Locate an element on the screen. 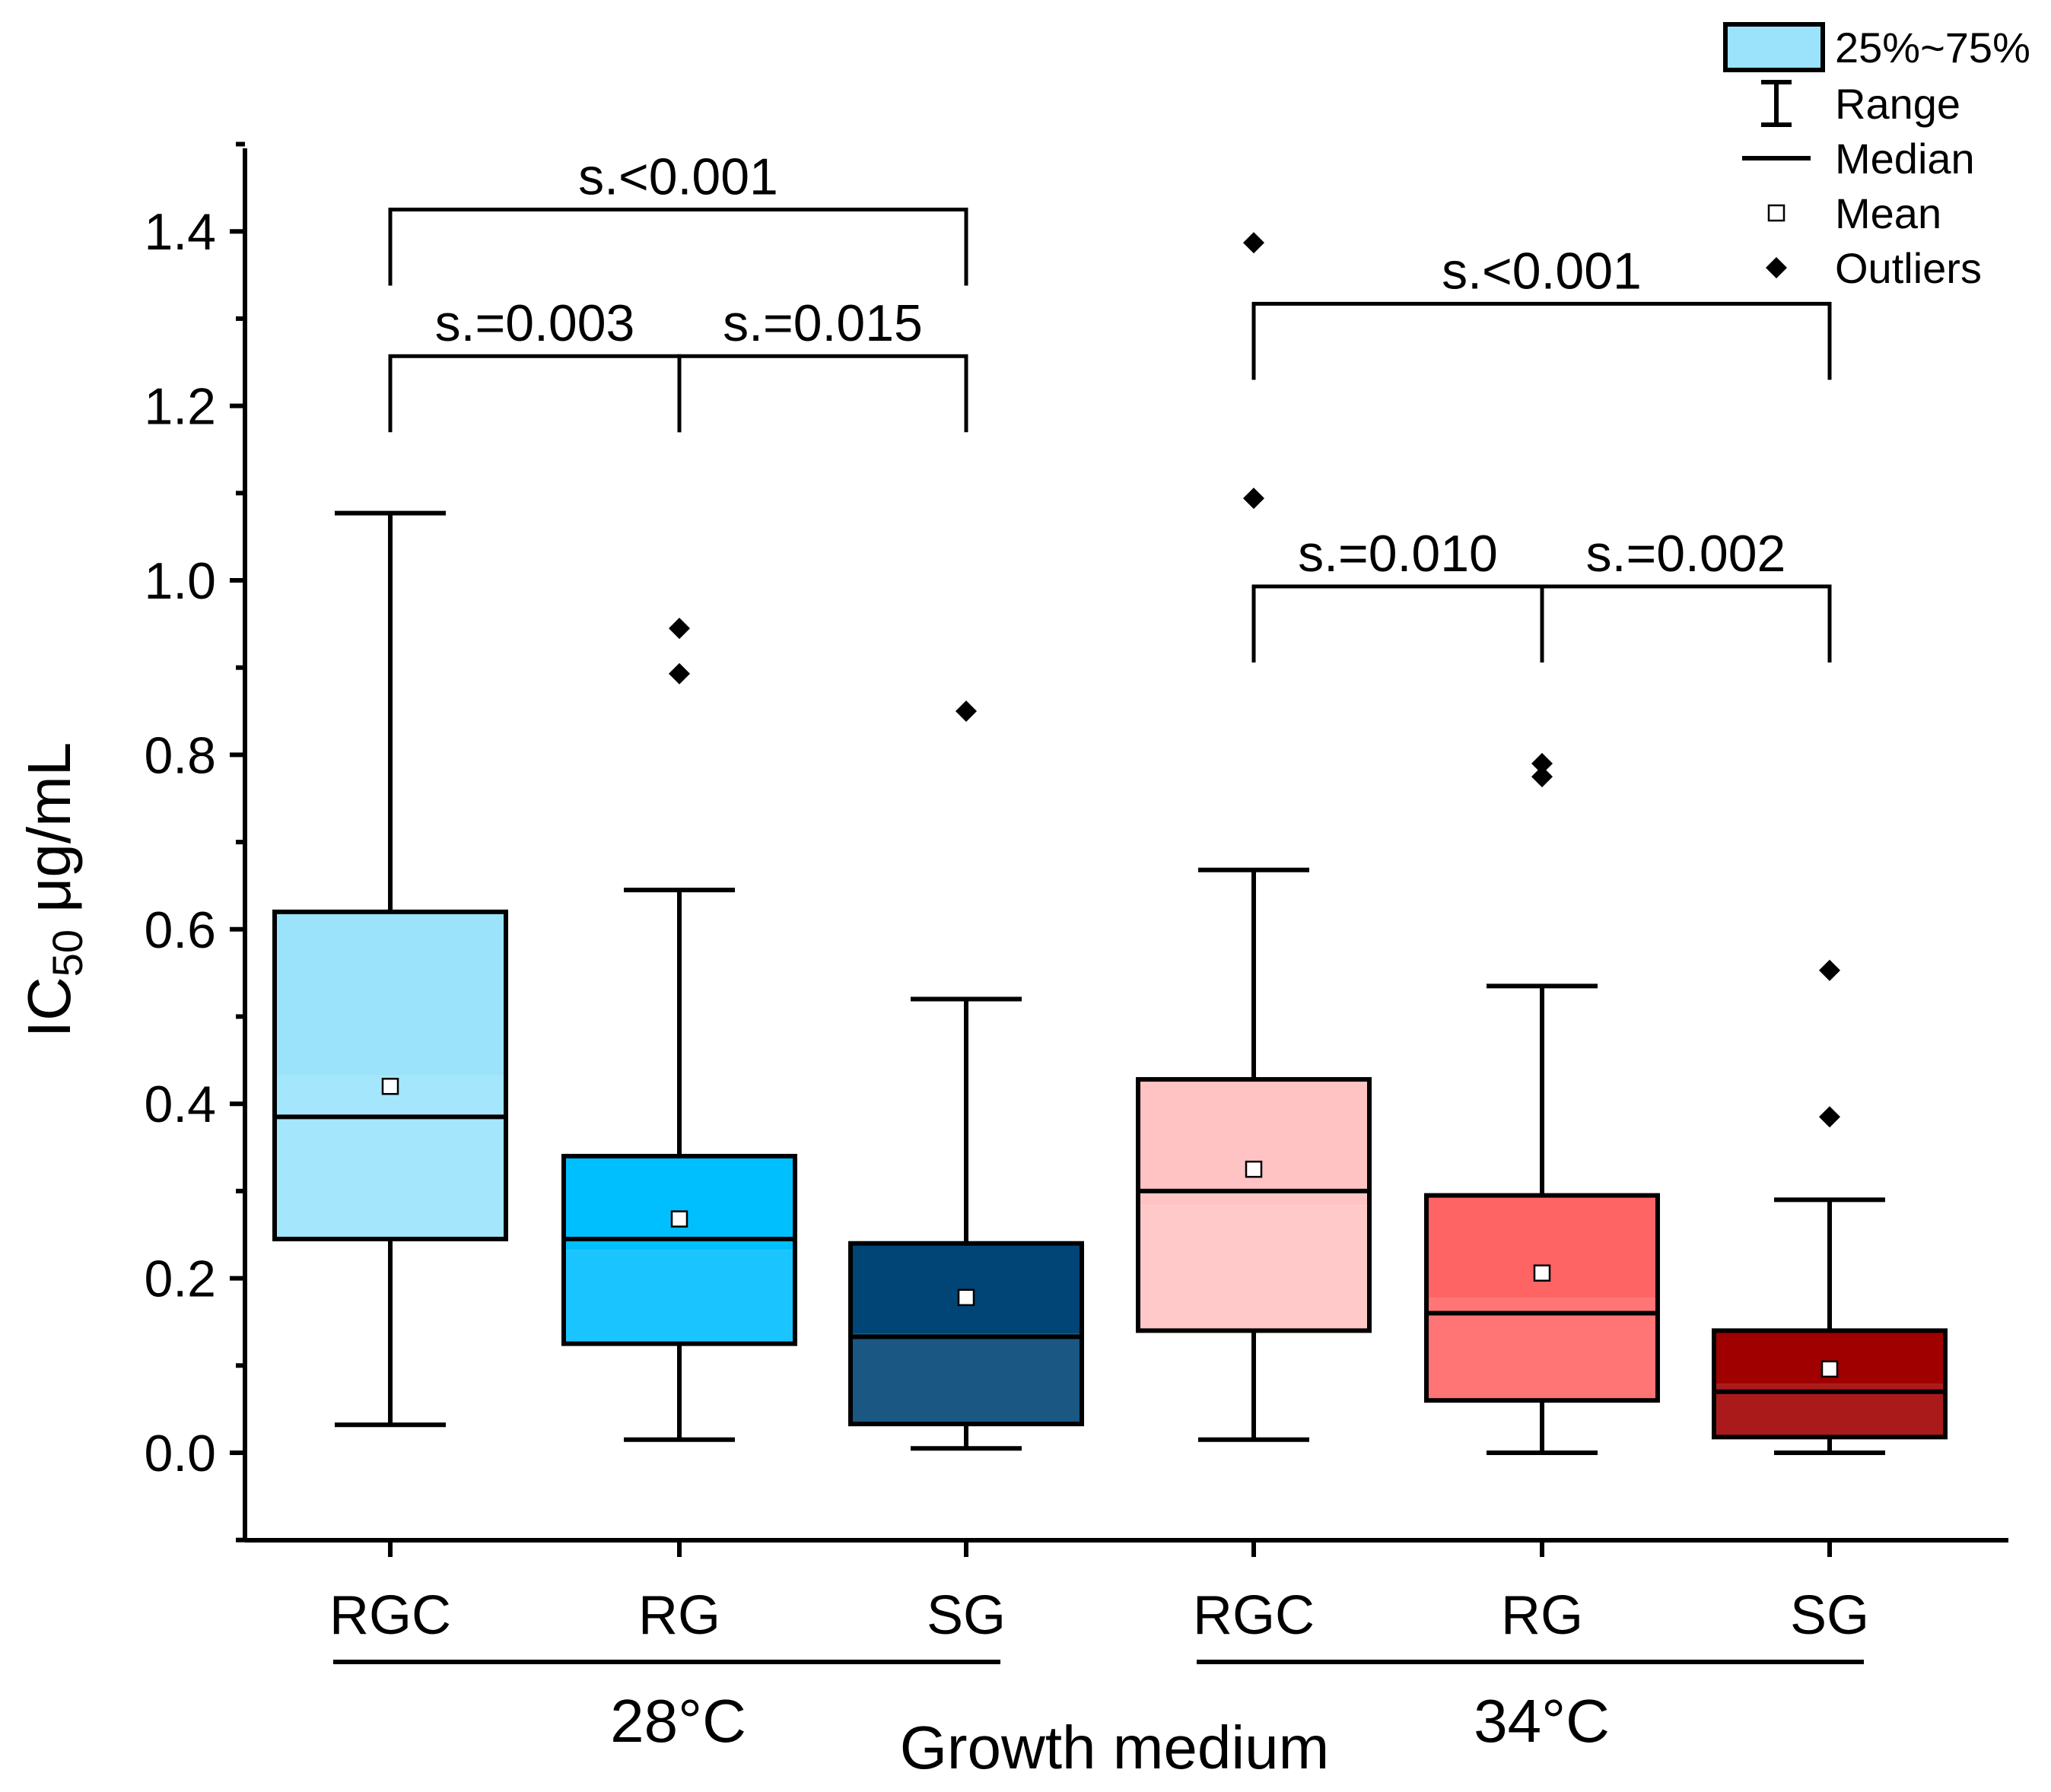 Image resolution: width=2051 pixels, height=1792 pixels. y-axis-title: IC50 μg/mL is located at coordinates (53, 889).